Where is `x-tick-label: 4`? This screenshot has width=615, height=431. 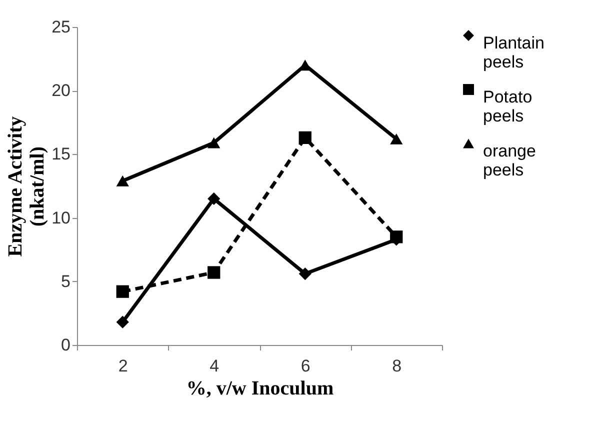
x-tick-label: 4 is located at coordinates (215, 366).